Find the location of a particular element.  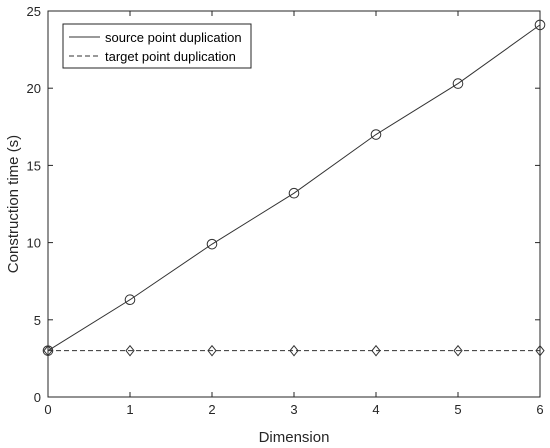

x-tick-label: 4 is located at coordinates (375, 409).